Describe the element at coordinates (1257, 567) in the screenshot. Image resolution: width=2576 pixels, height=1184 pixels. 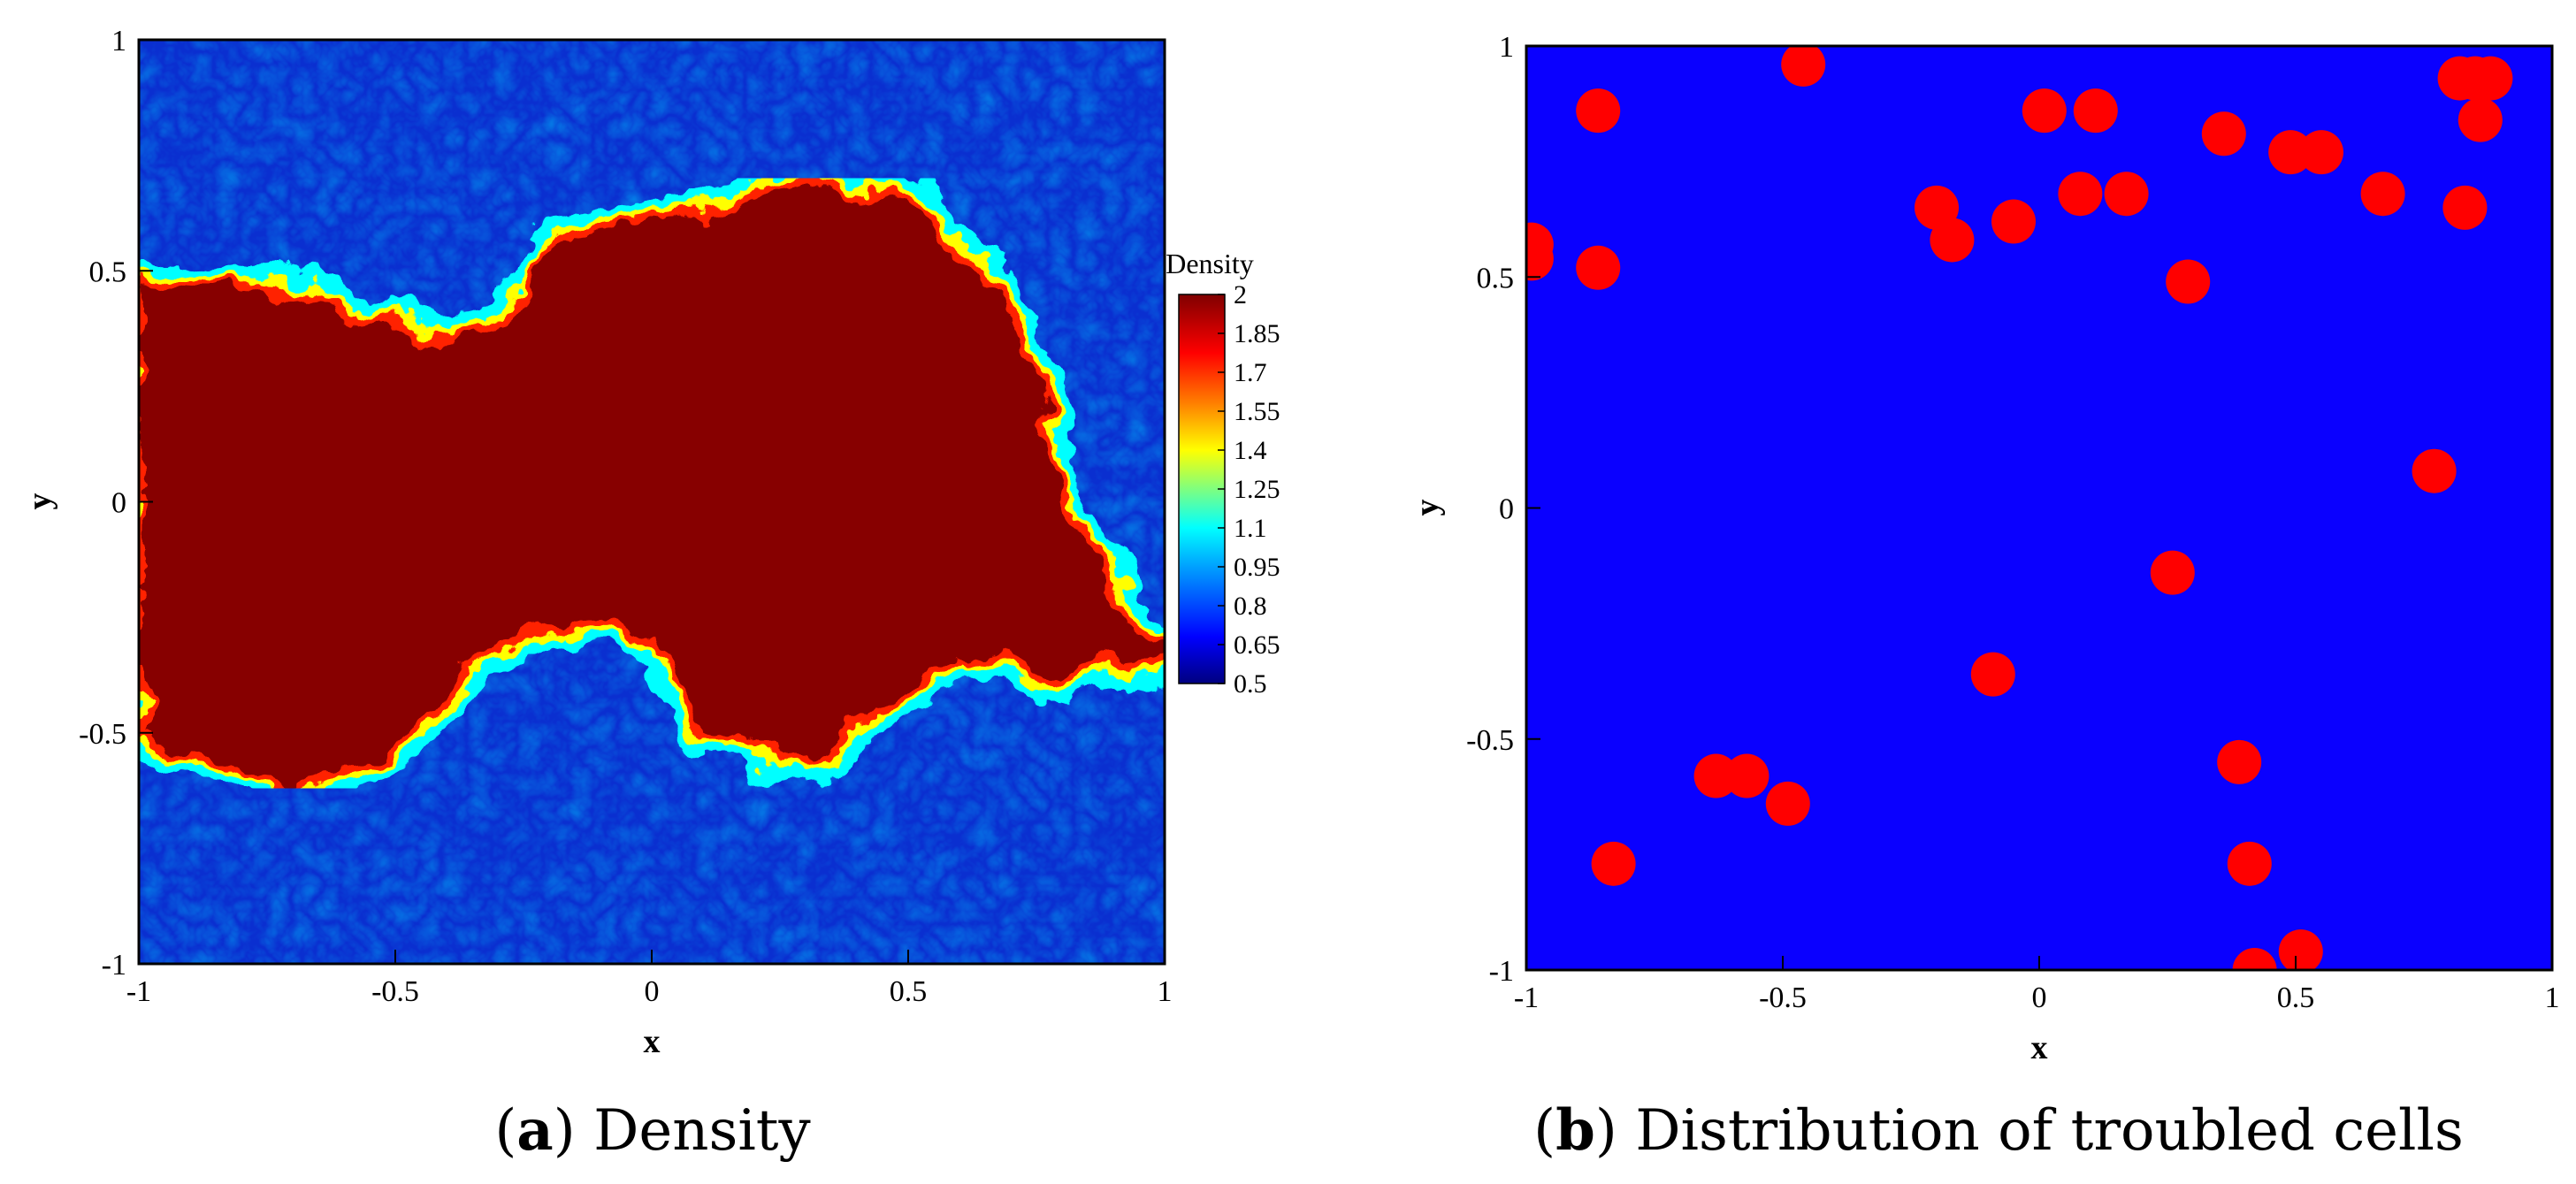
I see `colorbar-label: 0.95` at that location.